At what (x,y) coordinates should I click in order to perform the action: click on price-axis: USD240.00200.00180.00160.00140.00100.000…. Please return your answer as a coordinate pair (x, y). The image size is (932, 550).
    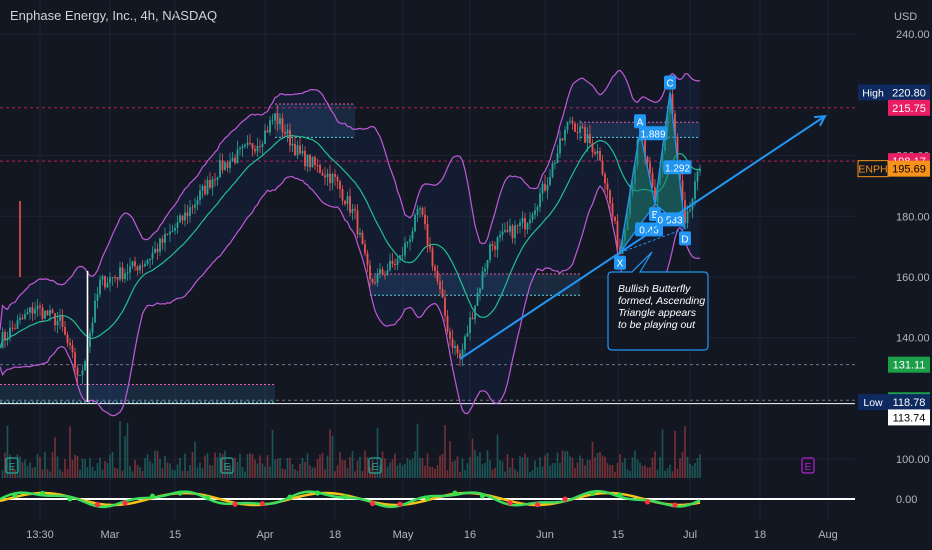
    Looking at the image, I should click on (893, 258).